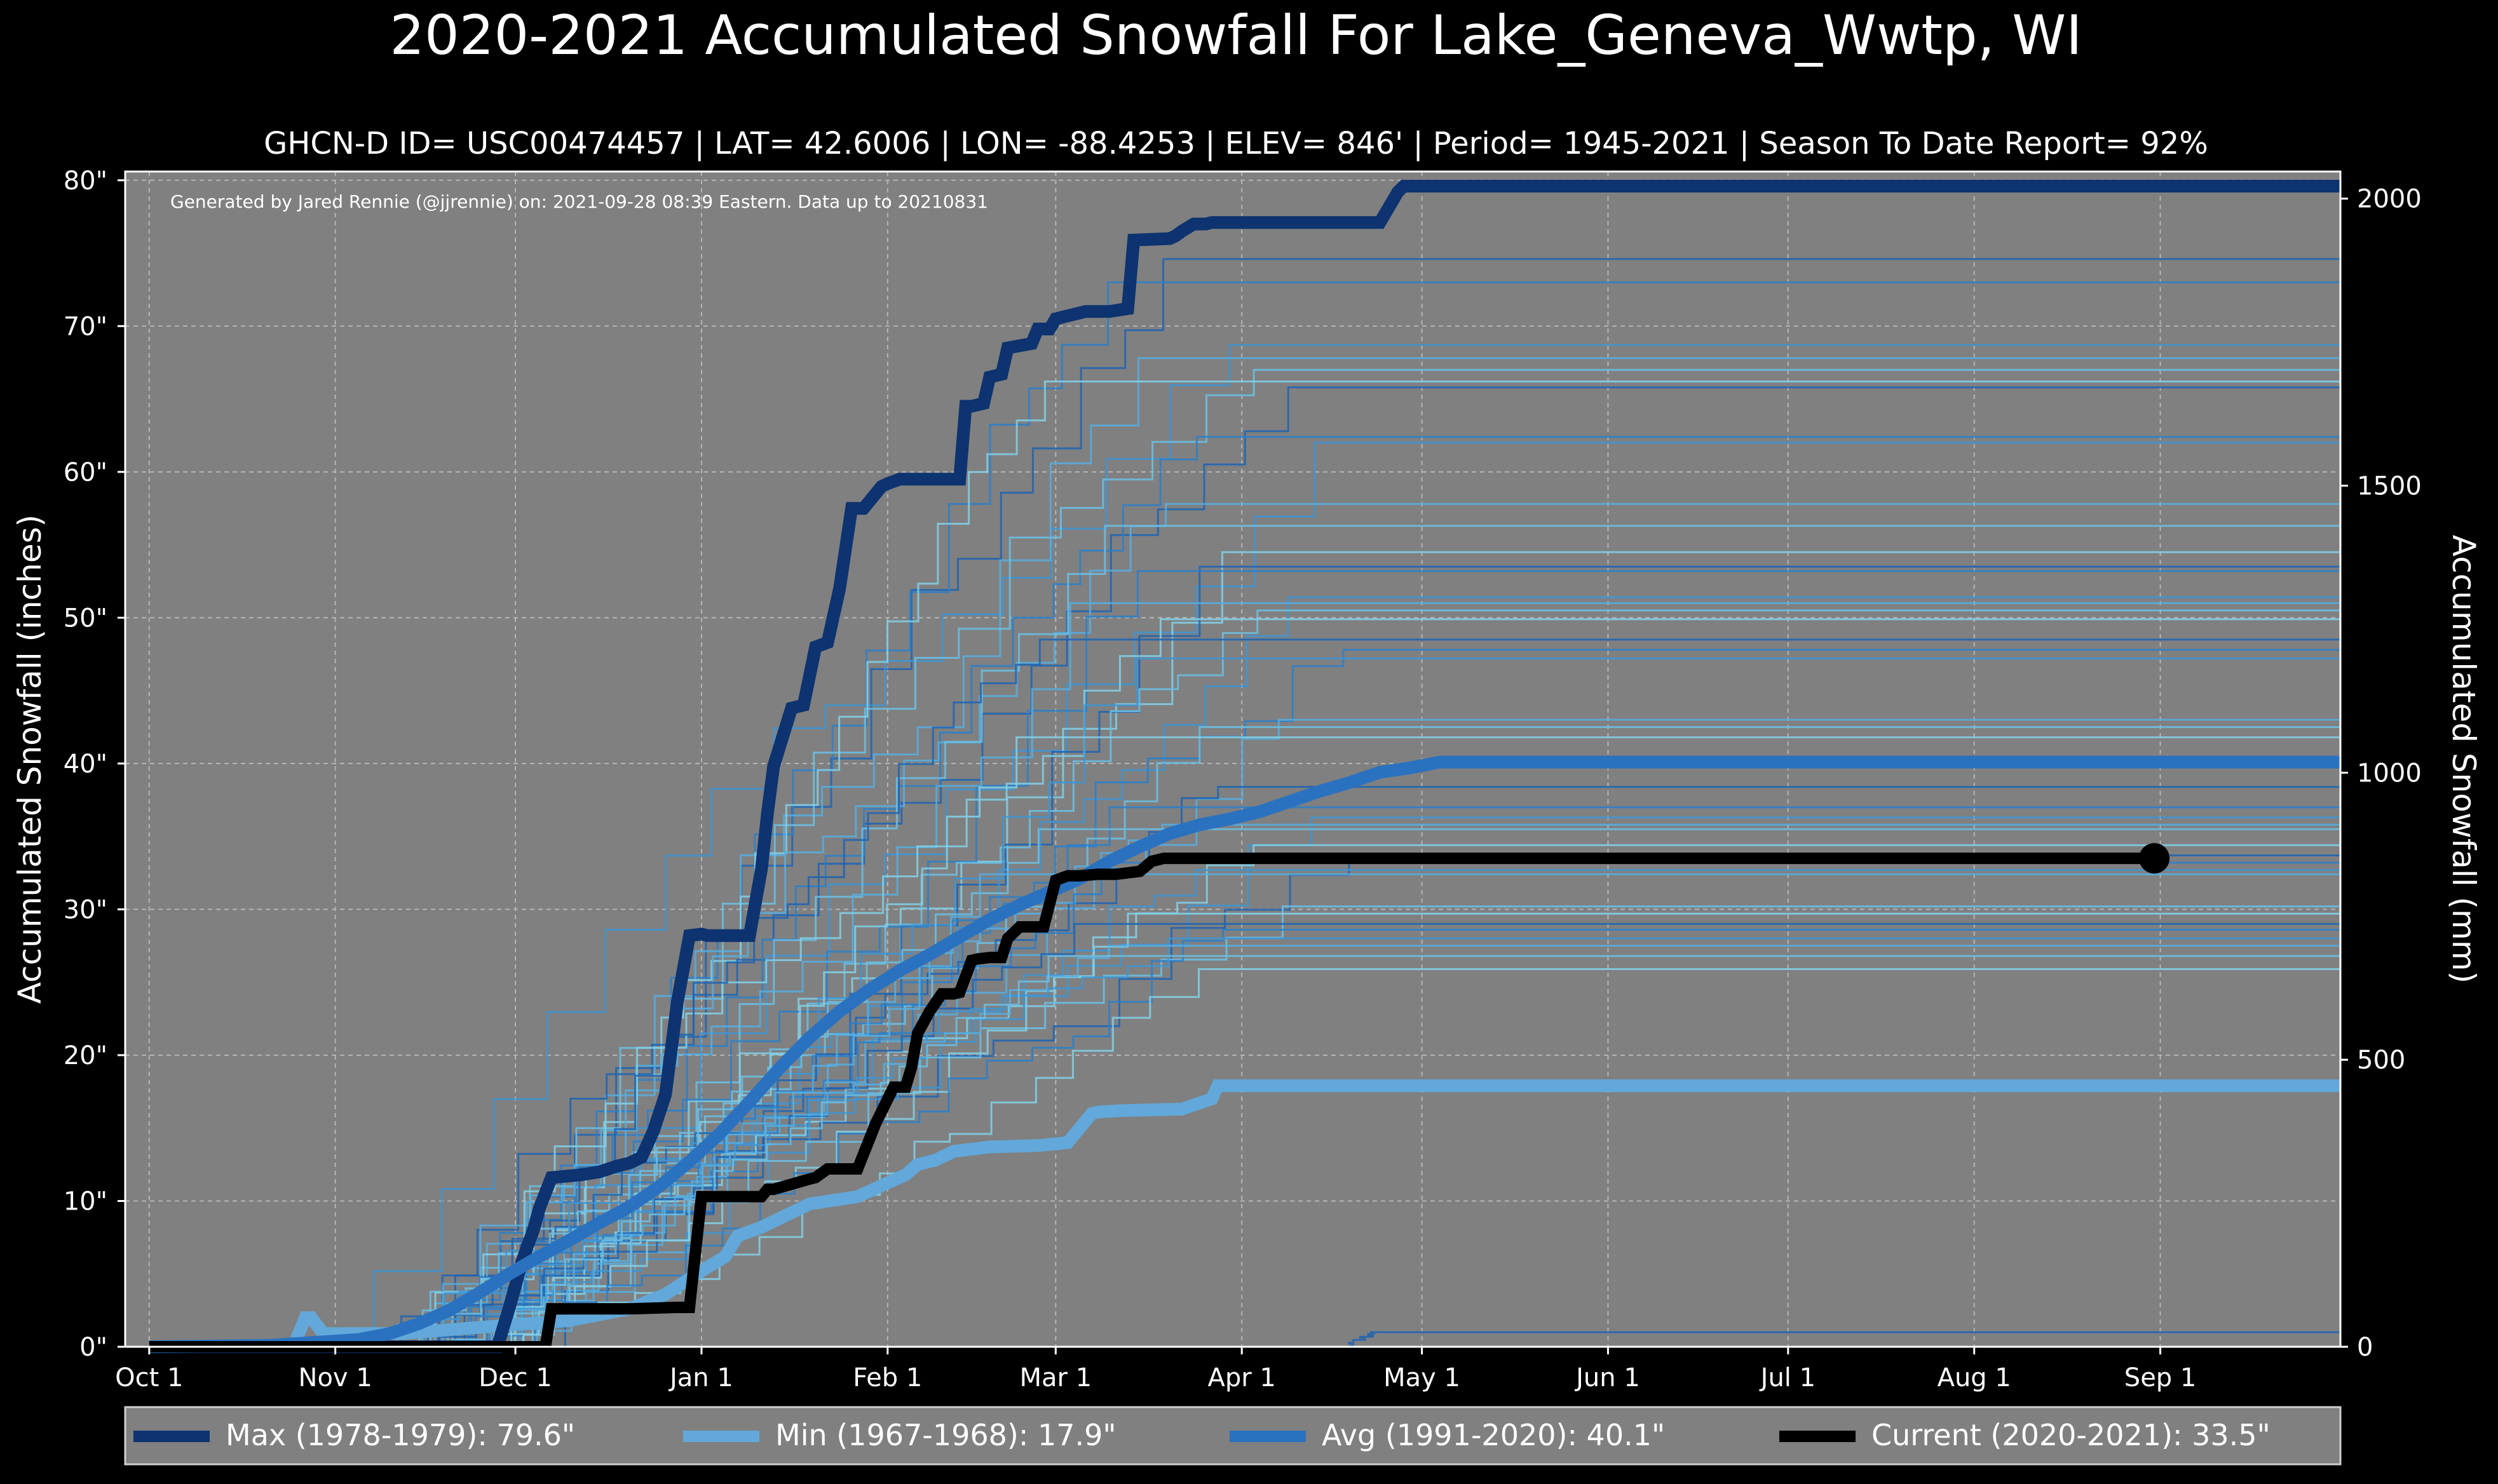 The height and width of the screenshot is (1484, 2498). I want to click on y-right-tick-label: 1000, so click(2389, 773).